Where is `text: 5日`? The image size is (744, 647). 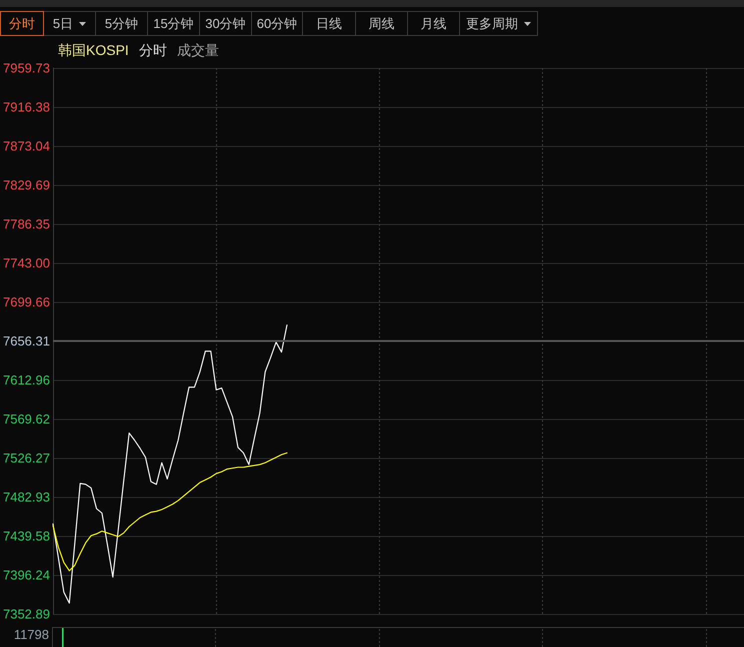 text: 5日 is located at coordinates (63, 23).